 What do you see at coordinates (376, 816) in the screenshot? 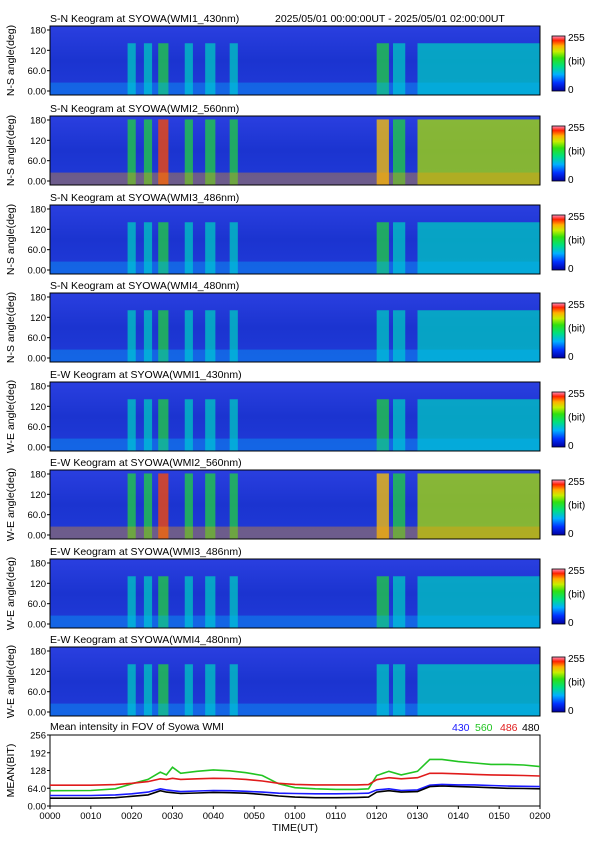
I see `x-tick-label: 0120` at bounding box center [376, 816].